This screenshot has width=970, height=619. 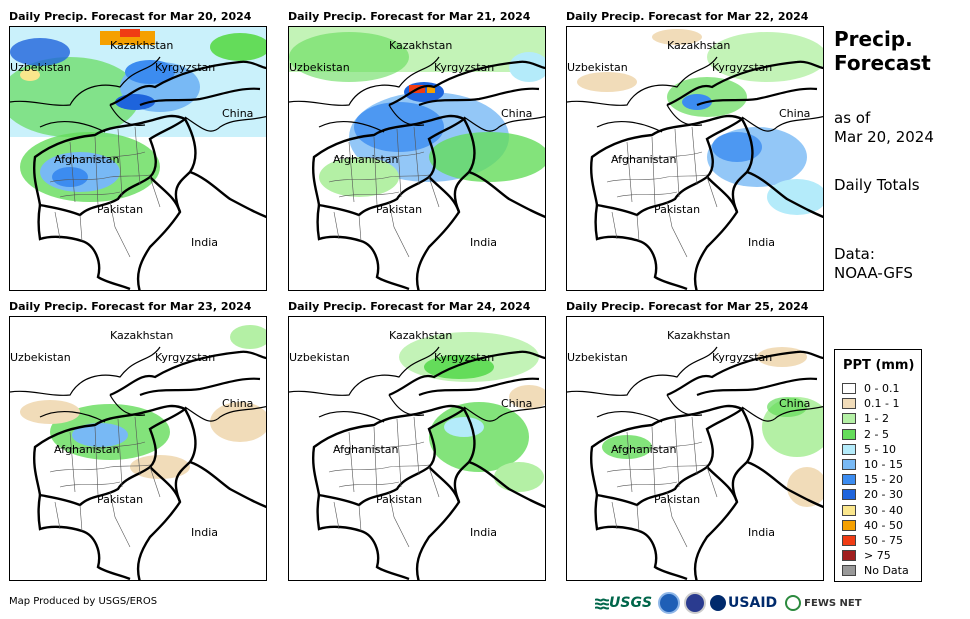 I want to click on legend-item: 20 - 30, so click(x=872, y=494).